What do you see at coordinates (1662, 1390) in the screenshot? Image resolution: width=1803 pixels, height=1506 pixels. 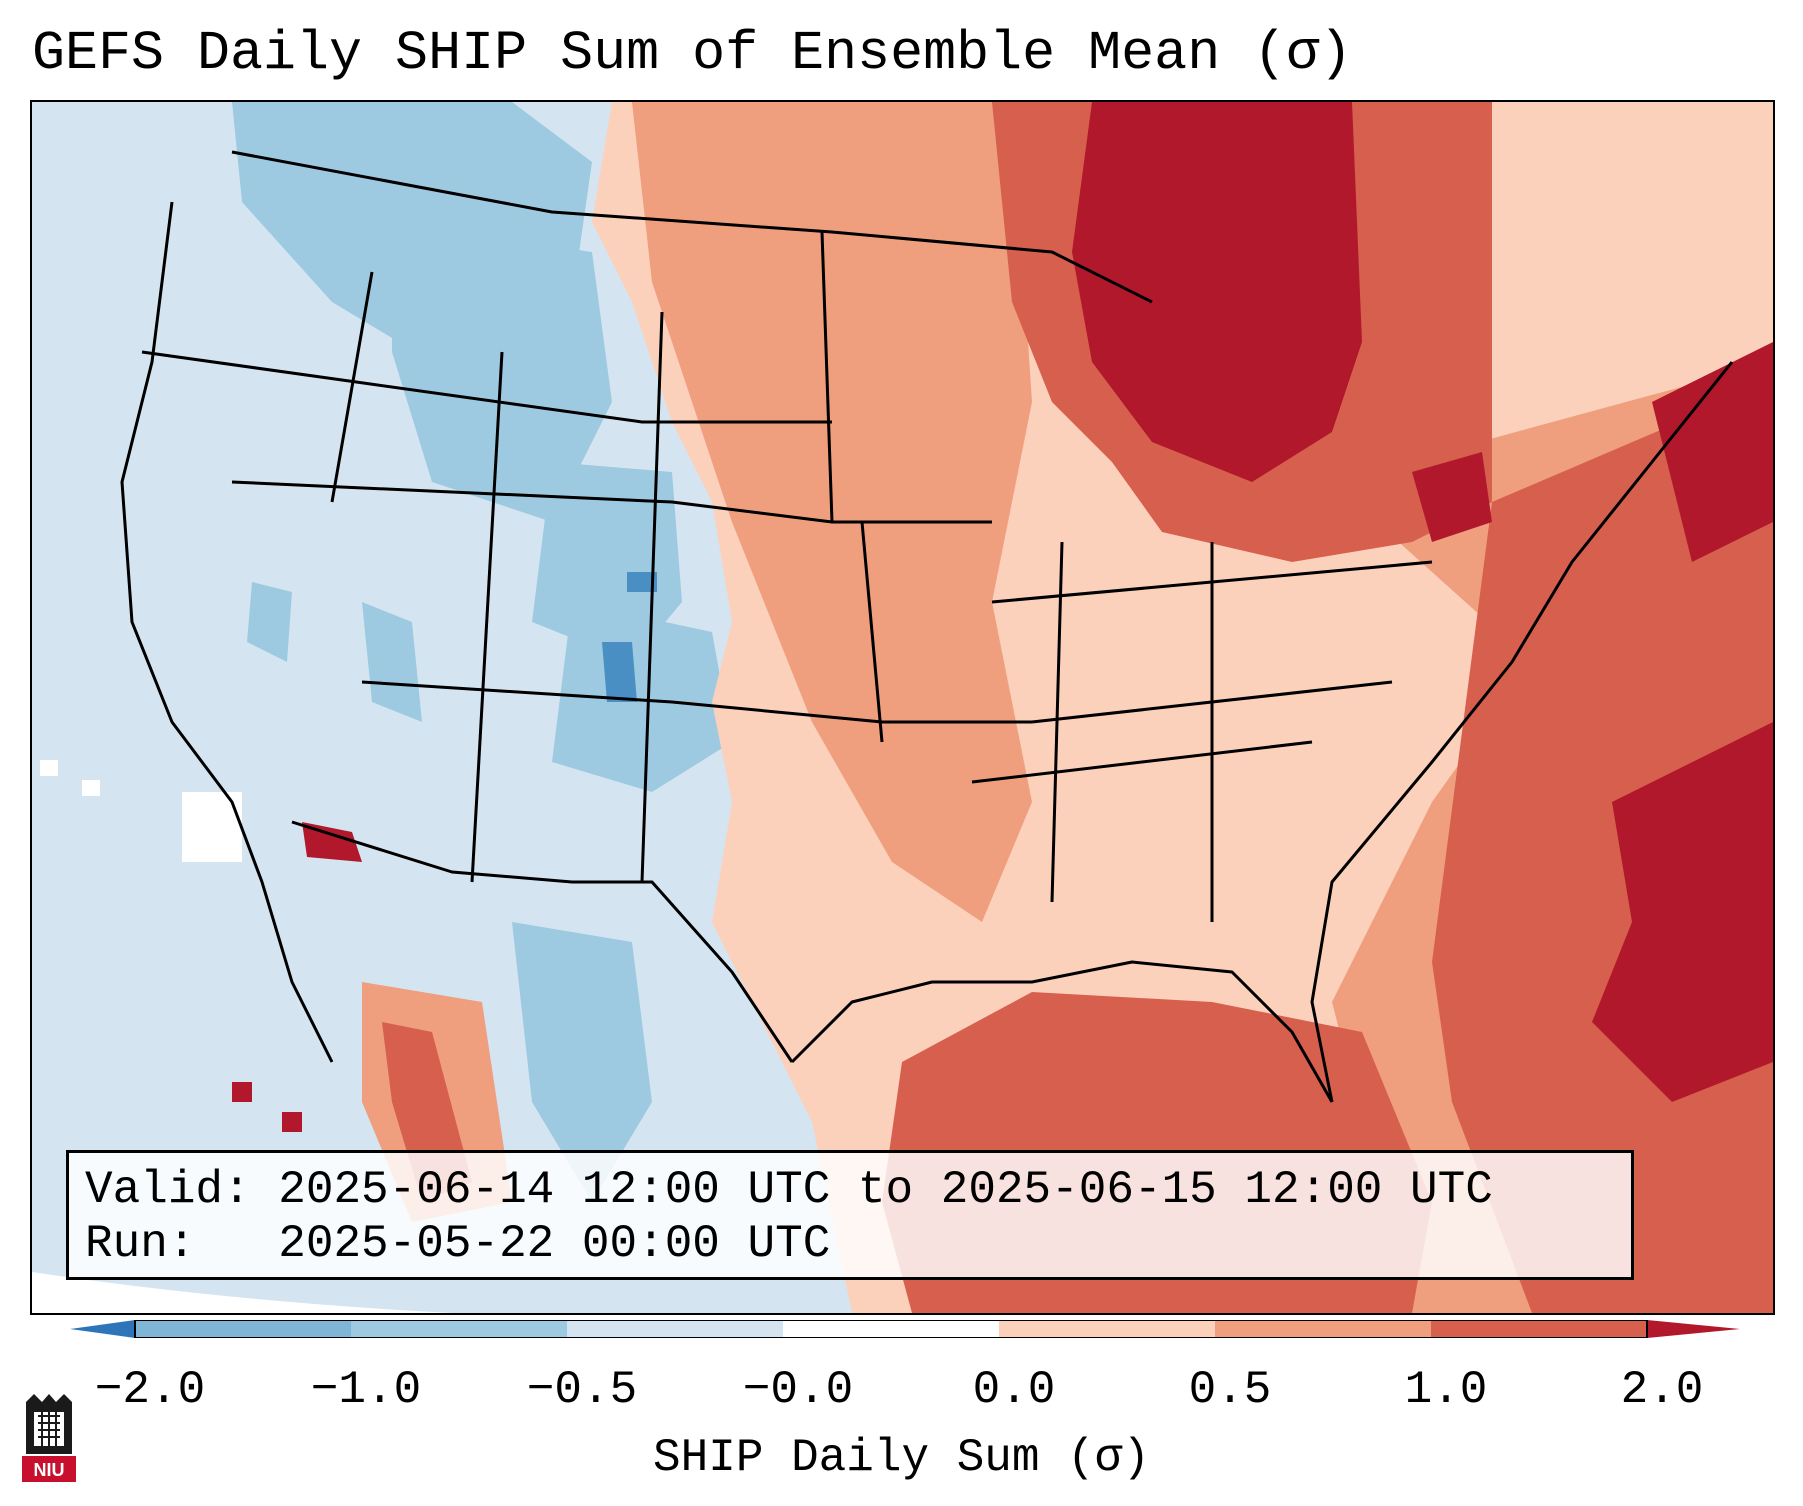 I see `colorbar-tick-label: 2.0` at bounding box center [1662, 1390].